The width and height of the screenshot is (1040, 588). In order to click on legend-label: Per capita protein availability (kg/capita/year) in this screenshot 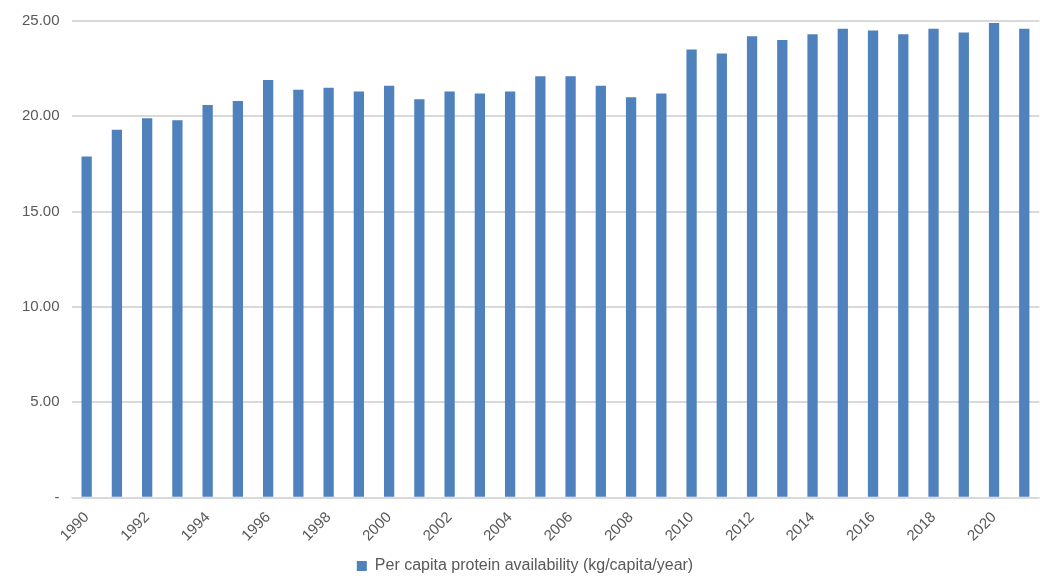, I will do `click(534, 565)`.